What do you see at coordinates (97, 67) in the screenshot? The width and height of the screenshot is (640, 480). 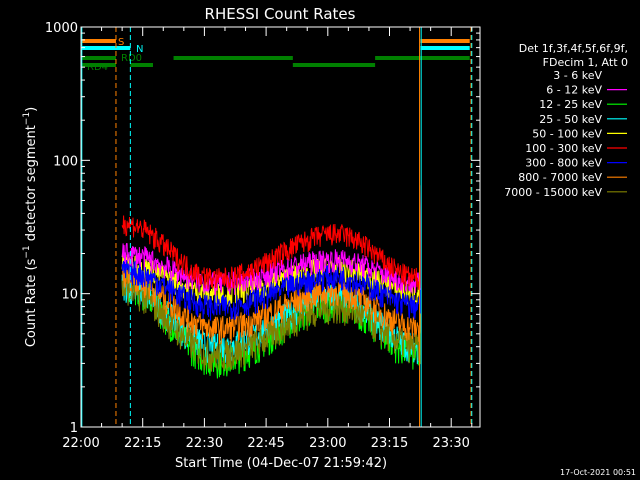 I see `flag-label: RD4` at bounding box center [97, 67].